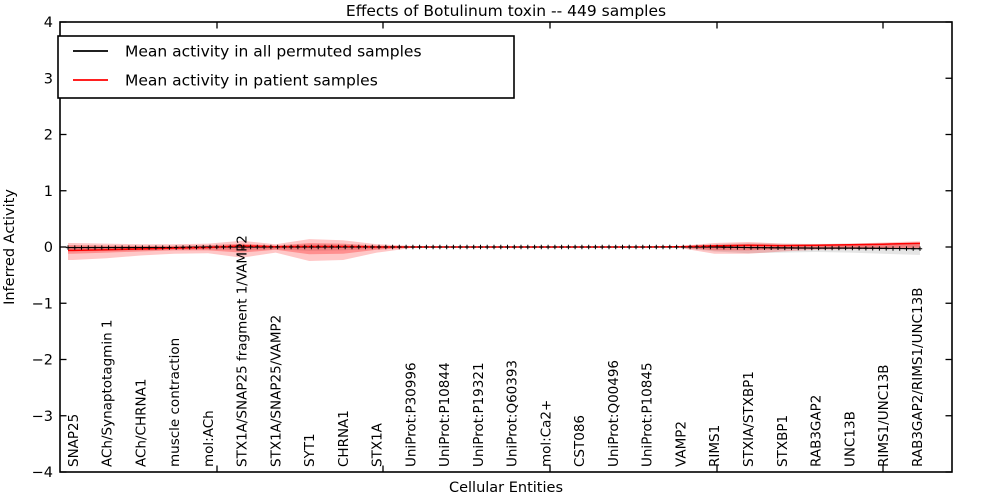 Image resolution: width=1000 pixels, height=504 pixels. I want to click on y-tick-label: −4, so click(42, 473).